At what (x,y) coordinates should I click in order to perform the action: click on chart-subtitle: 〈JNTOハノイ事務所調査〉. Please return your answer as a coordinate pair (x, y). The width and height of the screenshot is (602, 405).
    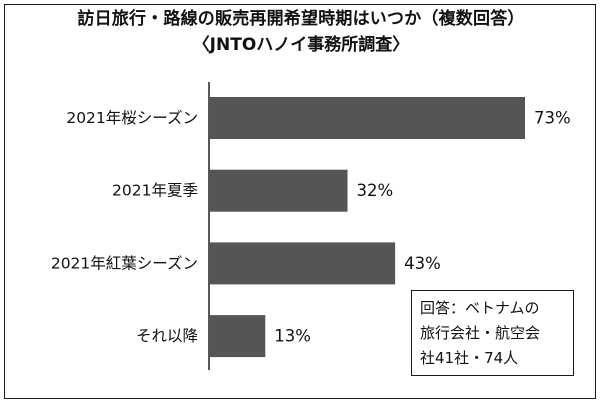
    Looking at the image, I should click on (301, 45).